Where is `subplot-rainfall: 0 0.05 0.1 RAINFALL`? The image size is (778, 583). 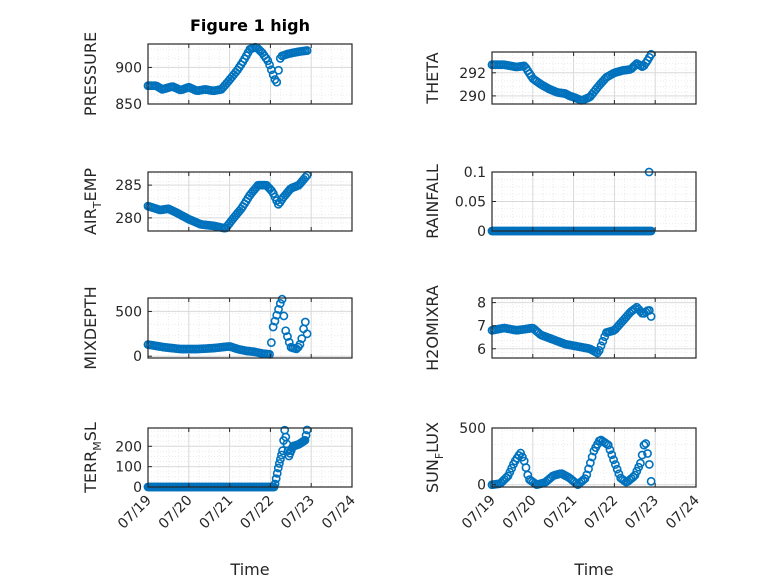
subplot-rainfall: 0 0.05 0.1 RAINFALL is located at coordinates (560, 202).